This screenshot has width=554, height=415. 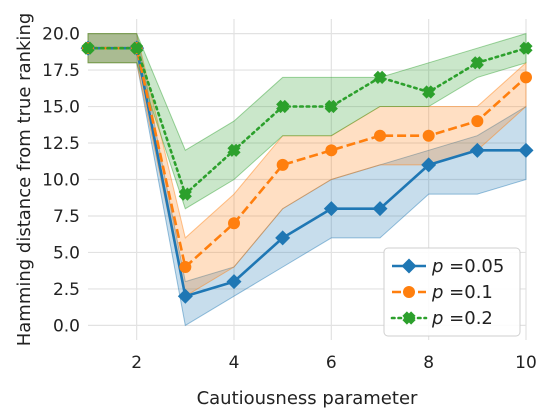 I want to click on legend-label: p =0.05, so click(x=467, y=266).